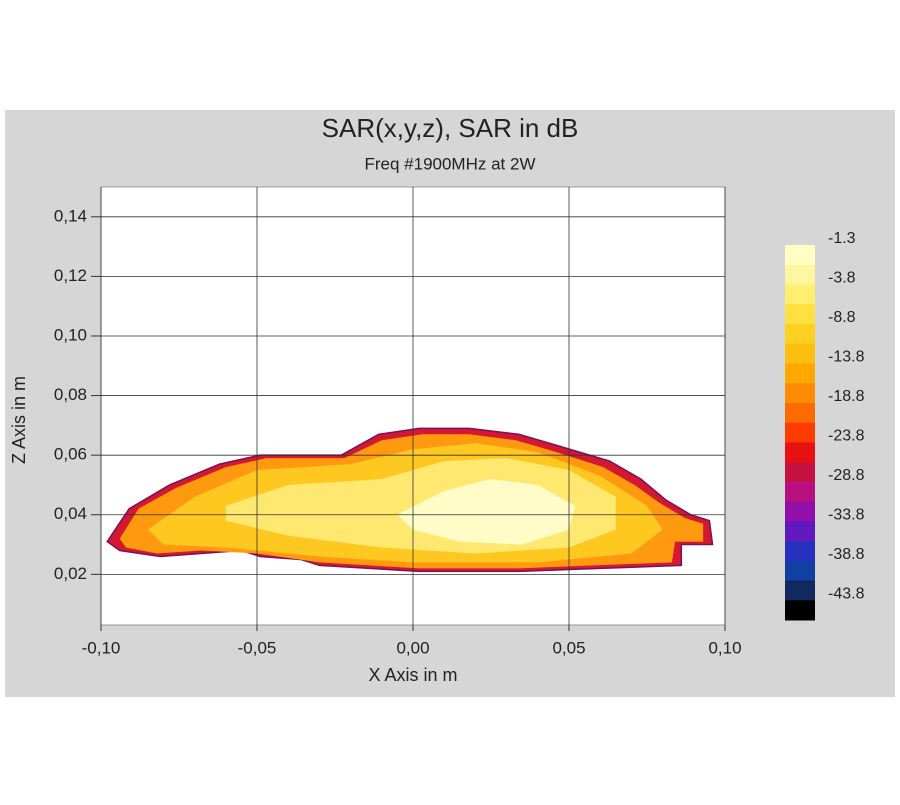 This screenshot has width=900, height=805. I want to click on colorbar-label: -3.8, so click(842, 278).